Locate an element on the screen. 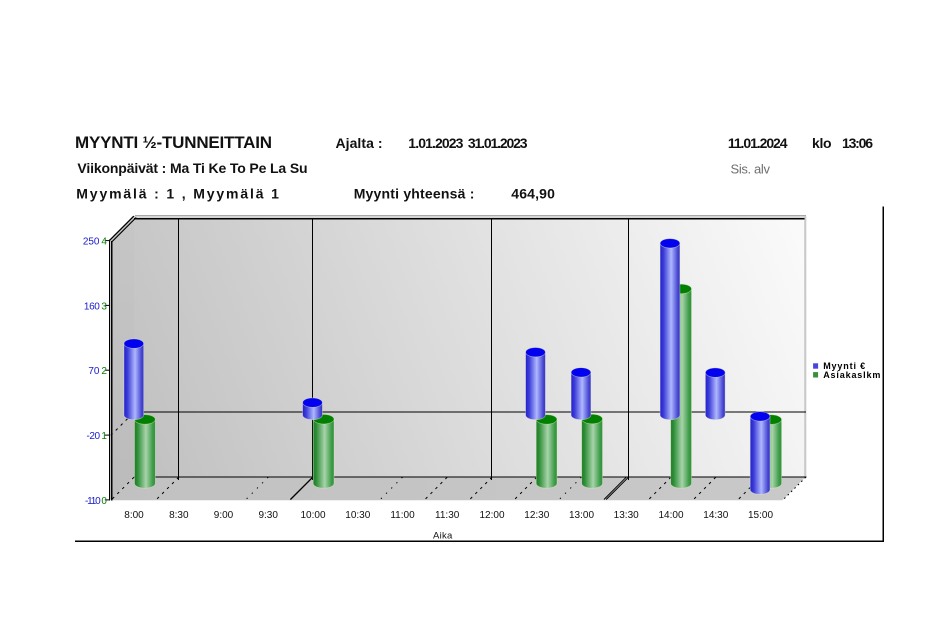 The width and height of the screenshot is (952, 637). svg-text: 10:00 is located at coordinates (312, 515).